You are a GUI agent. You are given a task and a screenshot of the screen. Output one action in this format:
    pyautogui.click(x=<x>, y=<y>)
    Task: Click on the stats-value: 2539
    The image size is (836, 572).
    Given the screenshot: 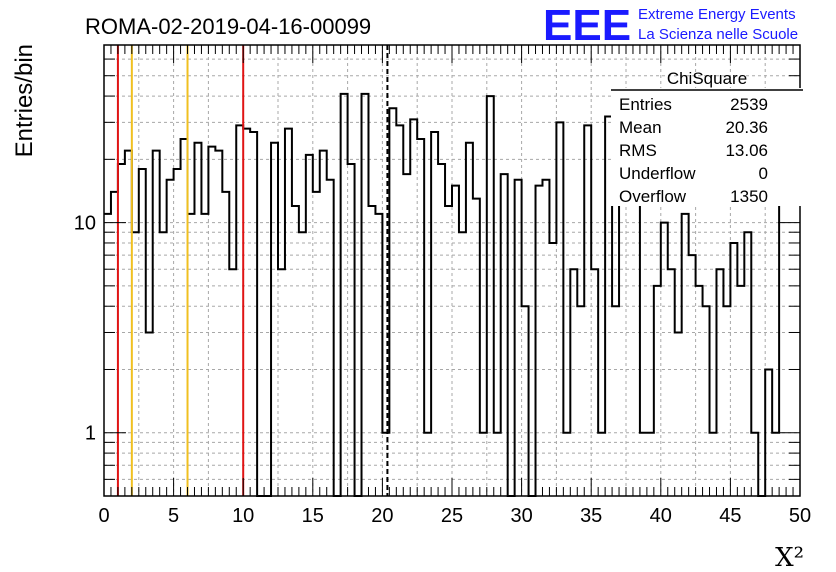 What is the action you would take?
    pyautogui.click(x=749, y=104)
    